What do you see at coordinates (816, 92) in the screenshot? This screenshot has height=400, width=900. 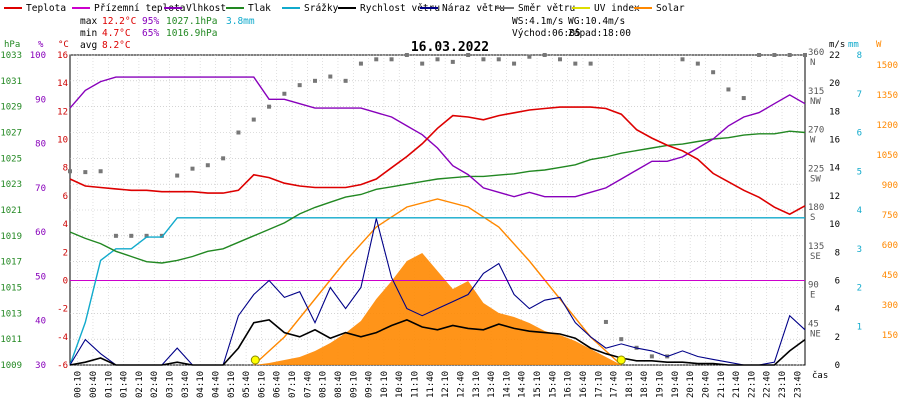 I see `dir-tick-2: 315` at bounding box center [816, 92].